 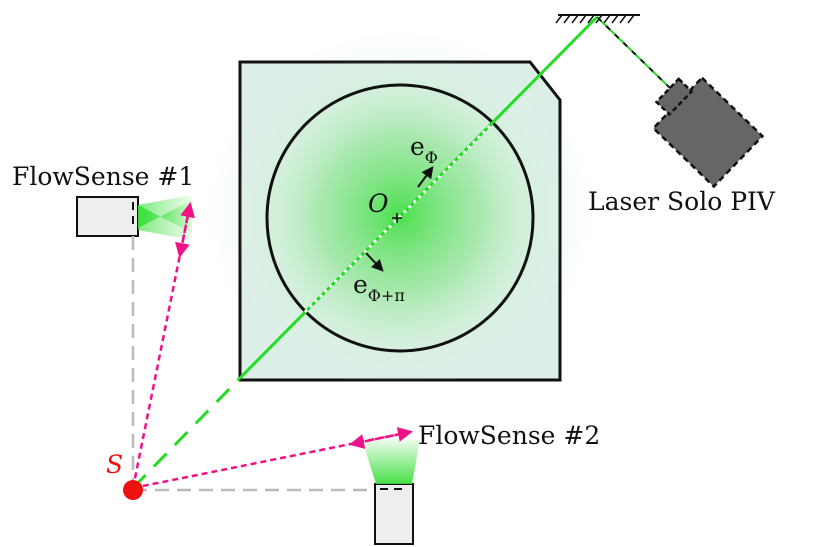 I want to click on laser-beam-extension, so click(x=186, y=433).